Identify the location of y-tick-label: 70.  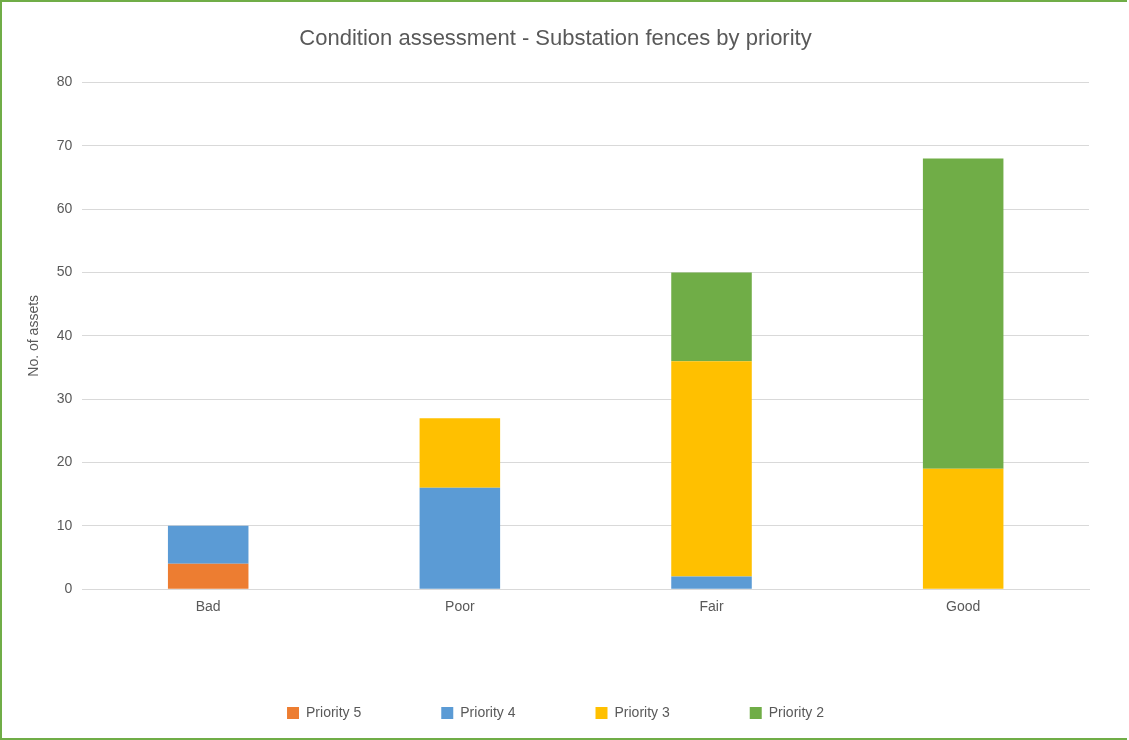
(64, 144).